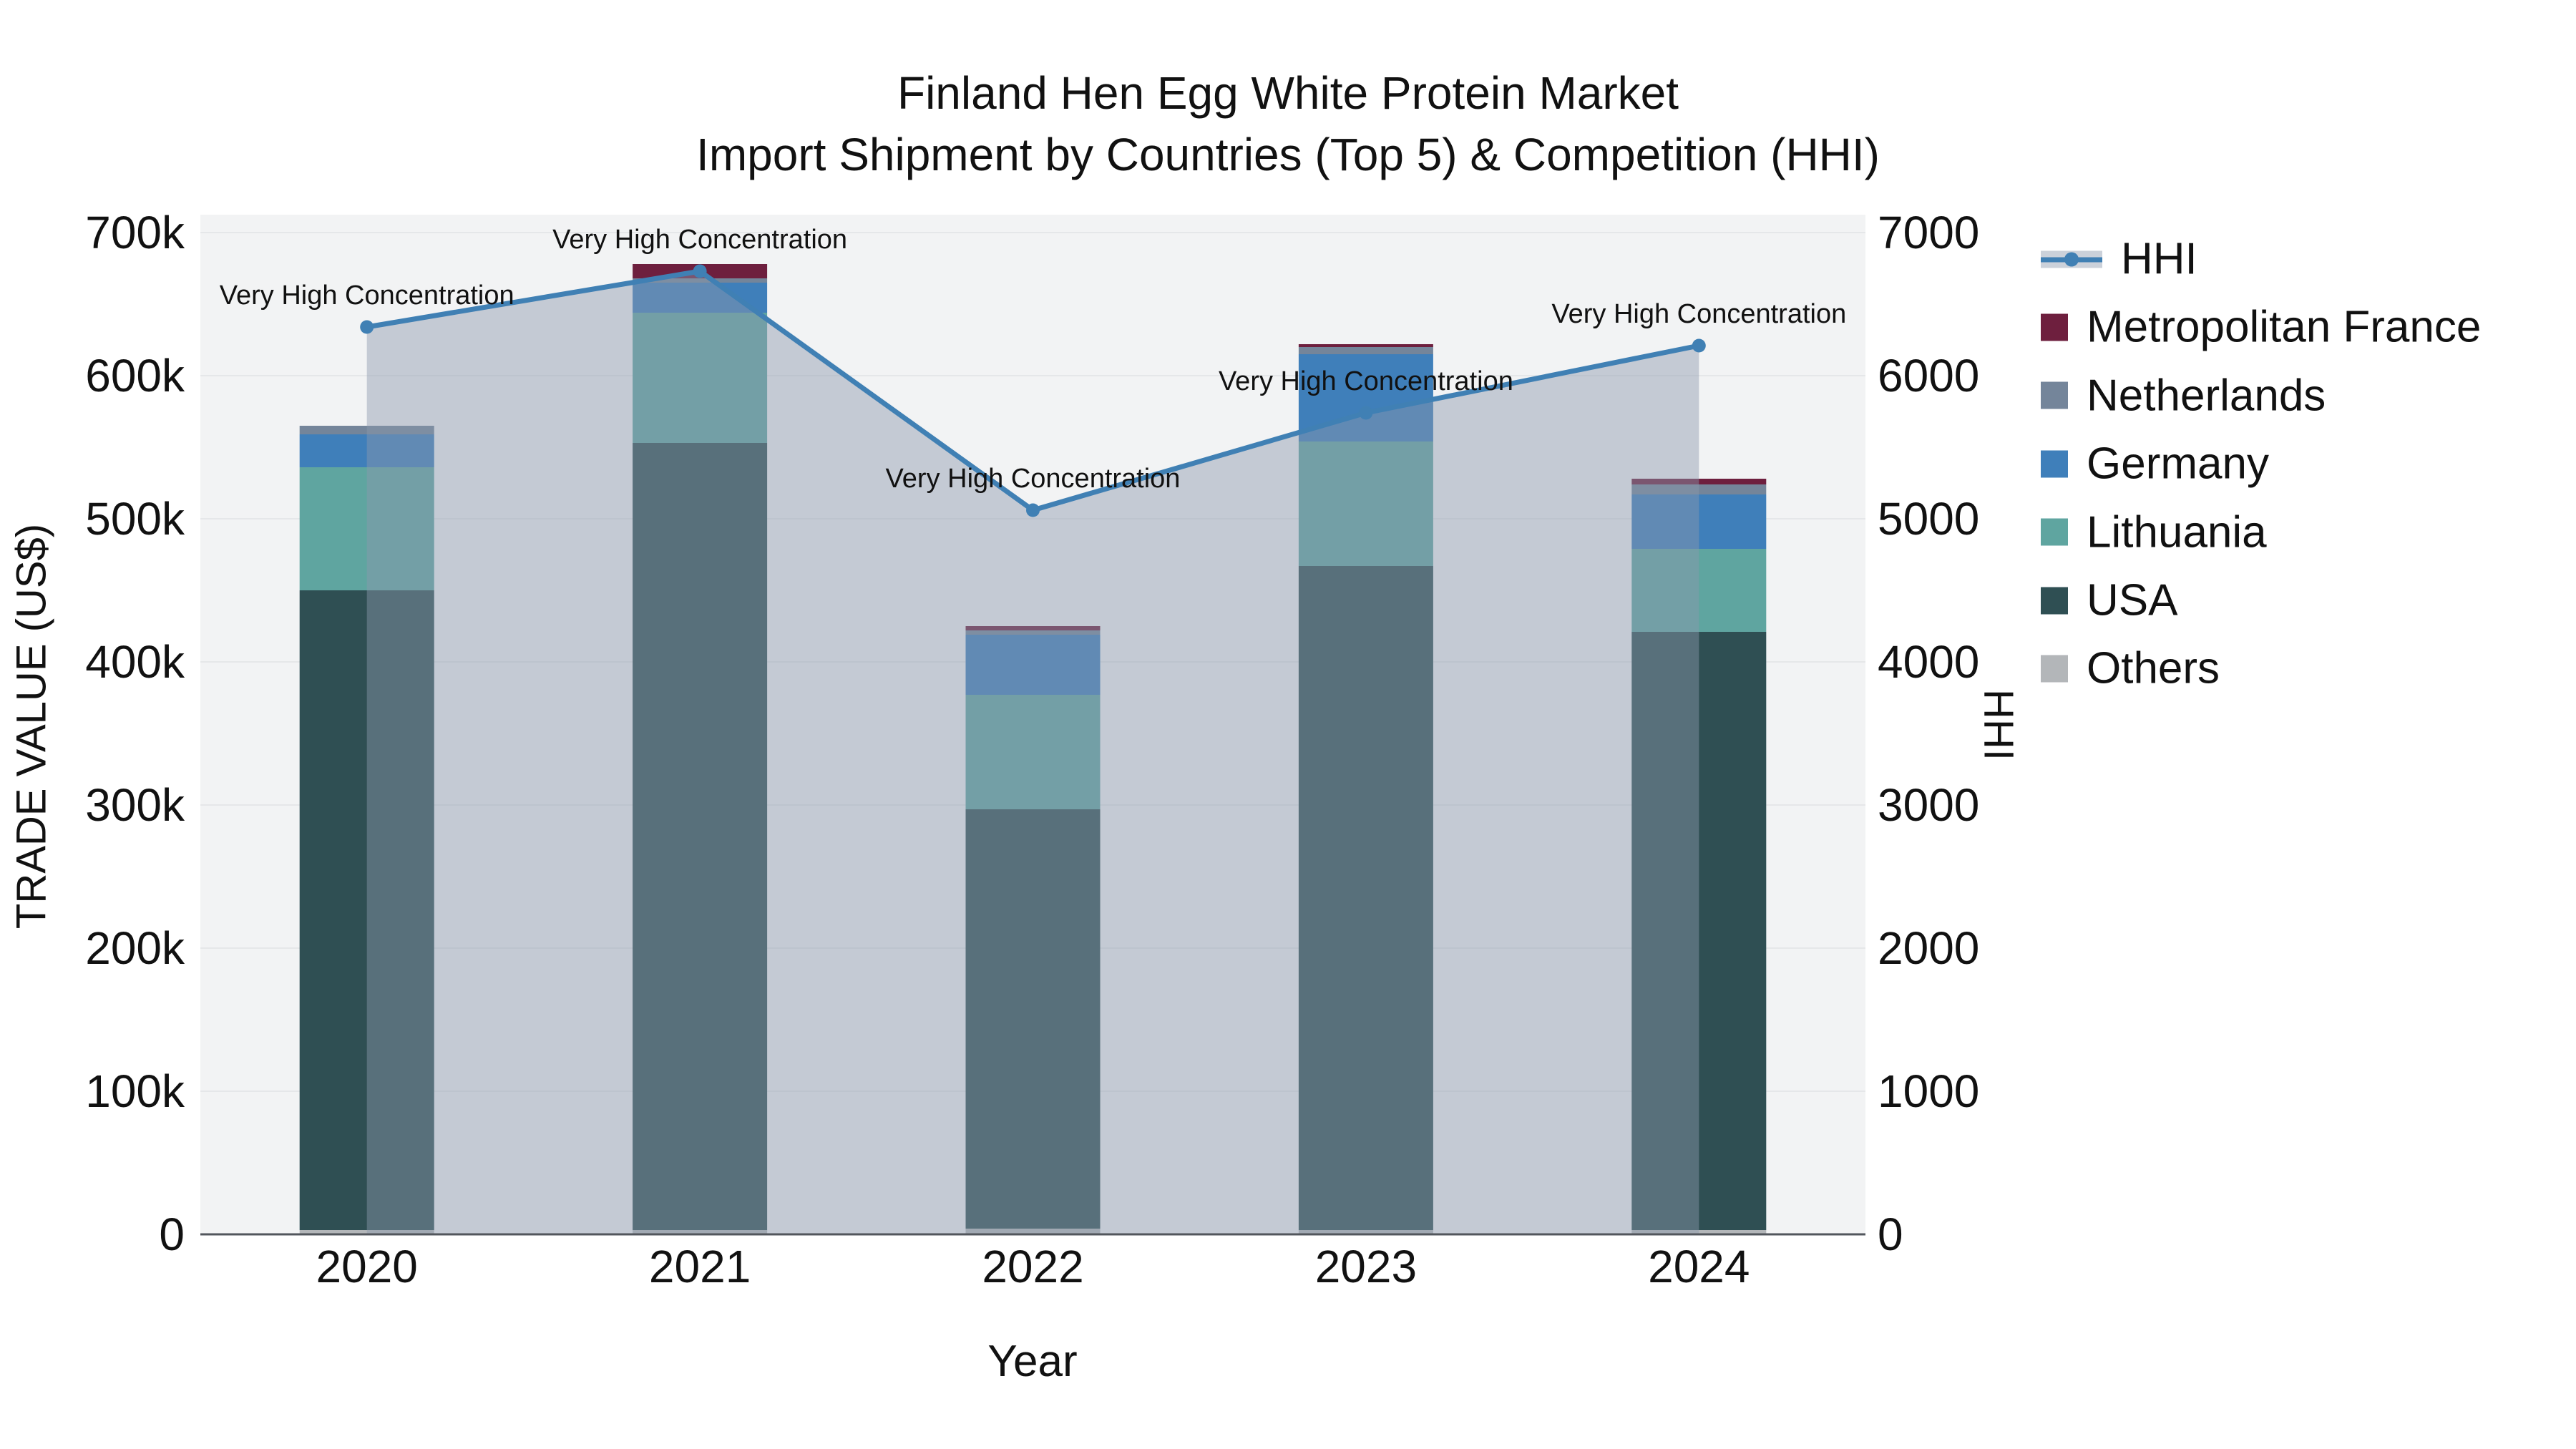 The width and height of the screenshot is (2576, 1449). What do you see at coordinates (700, 836) in the screenshot?
I see `bar-segment-2021-usa` at bounding box center [700, 836].